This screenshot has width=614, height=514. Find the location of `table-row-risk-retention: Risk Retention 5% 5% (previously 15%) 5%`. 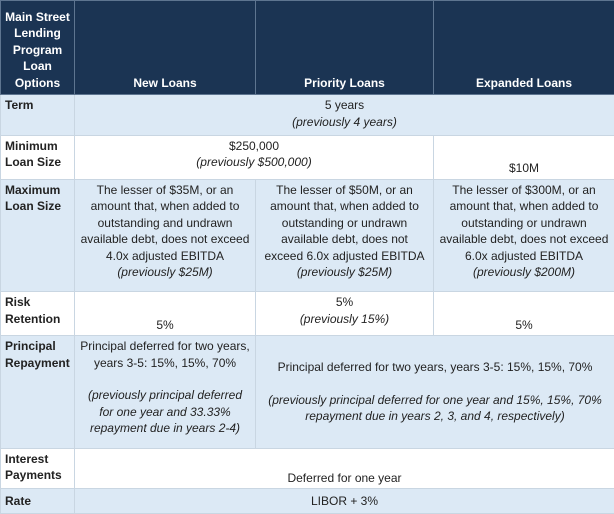

table-row-risk-retention: Risk Retention 5% 5% (previously 15%) 5% is located at coordinates (307, 314).